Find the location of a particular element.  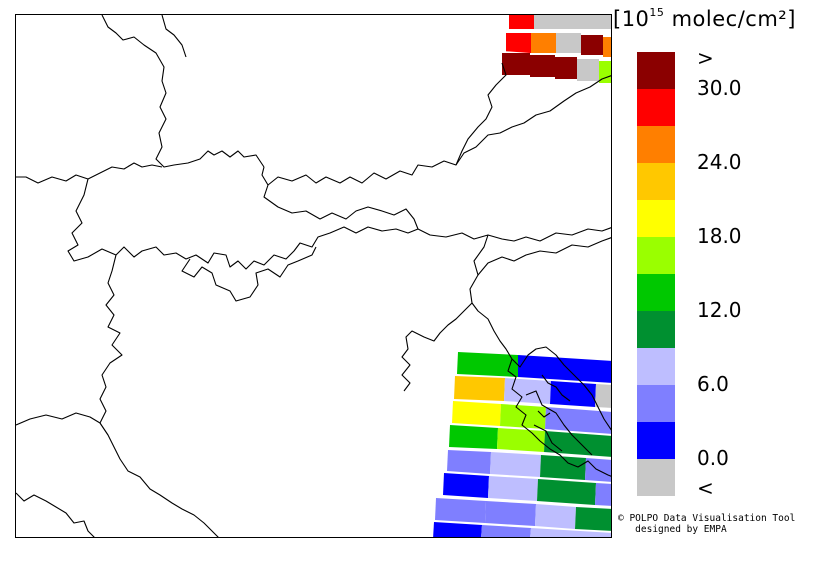

legend-tick-label: 30.0 is located at coordinates (719, 88).